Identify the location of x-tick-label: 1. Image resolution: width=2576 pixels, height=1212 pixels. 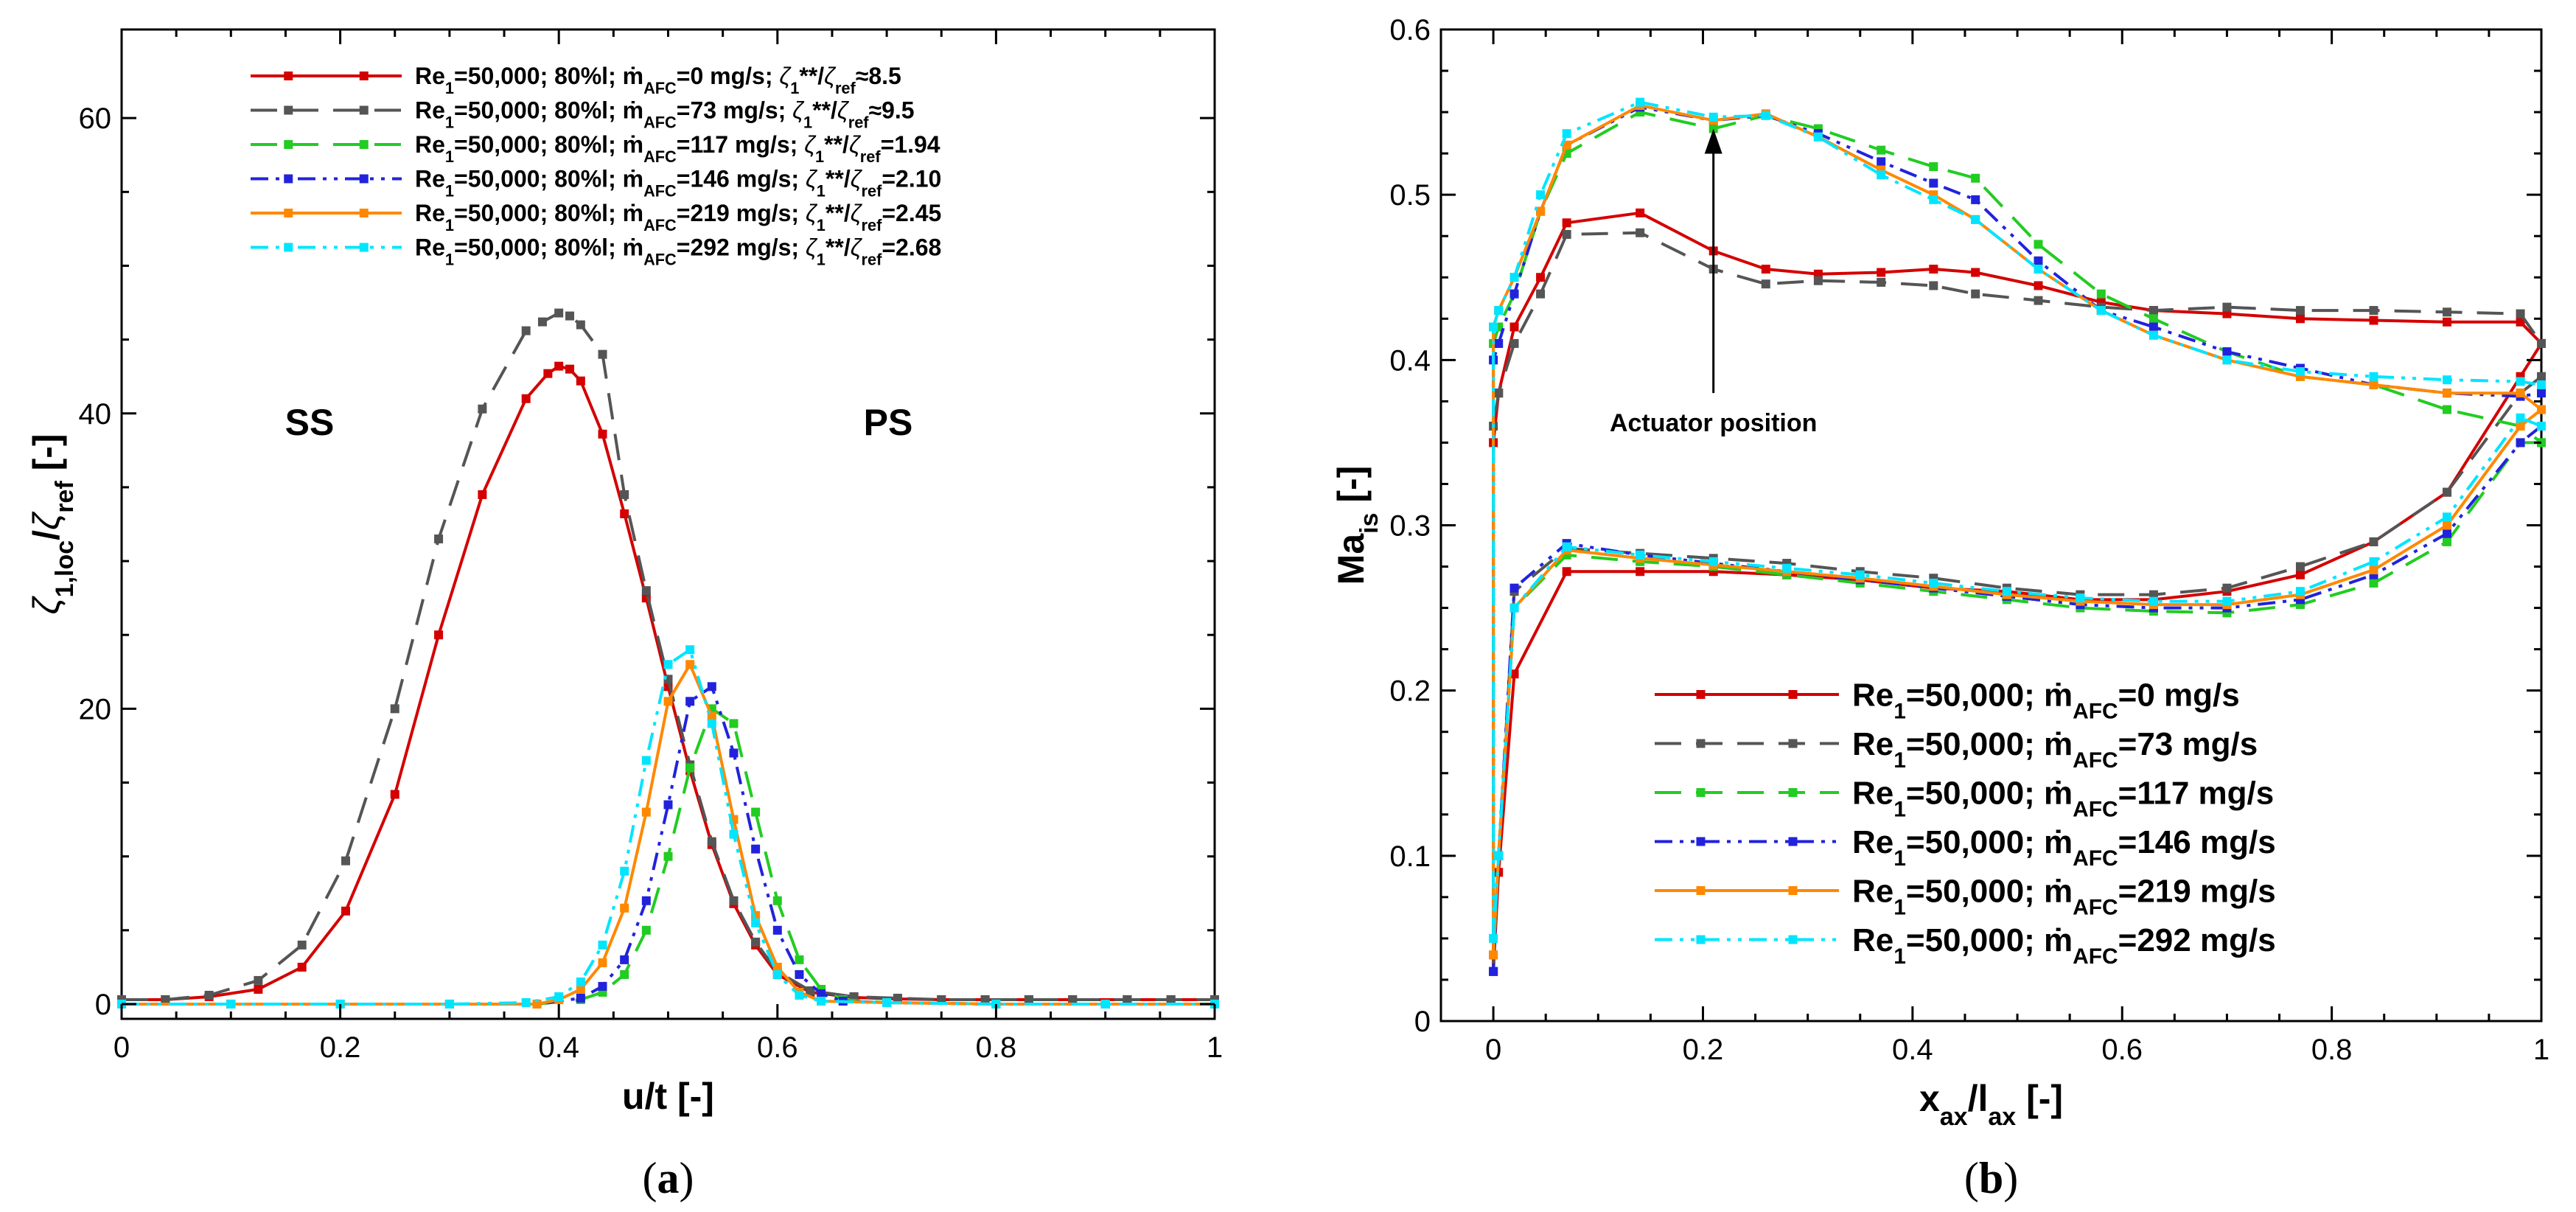
(1215, 1047).